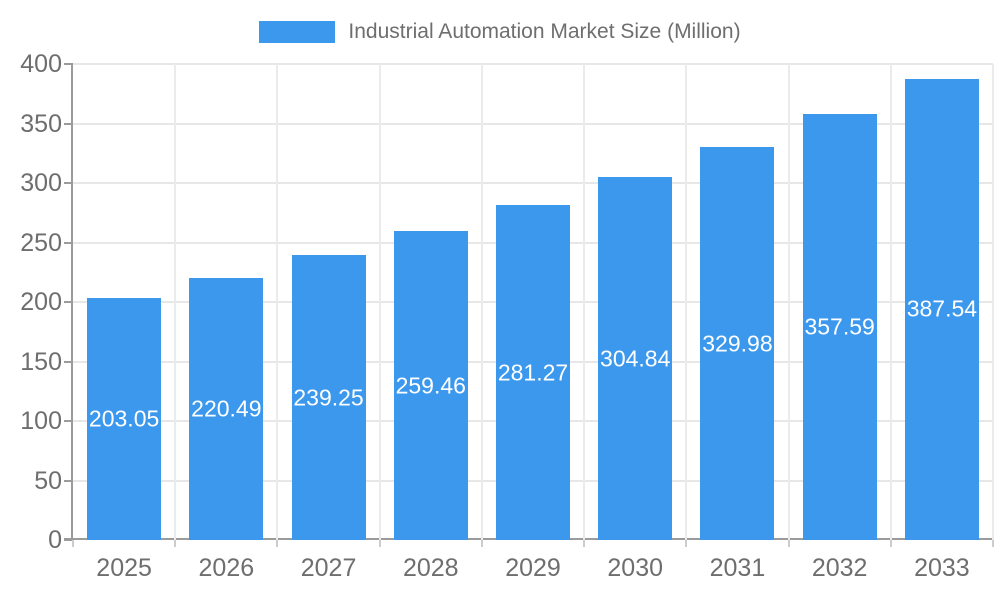 The width and height of the screenshot is (1000, 600). What do you see at coordinates (430, 568) in the screenshot?
I see `x-axis-tick-label: 2028` at bounding box center [430, 568].